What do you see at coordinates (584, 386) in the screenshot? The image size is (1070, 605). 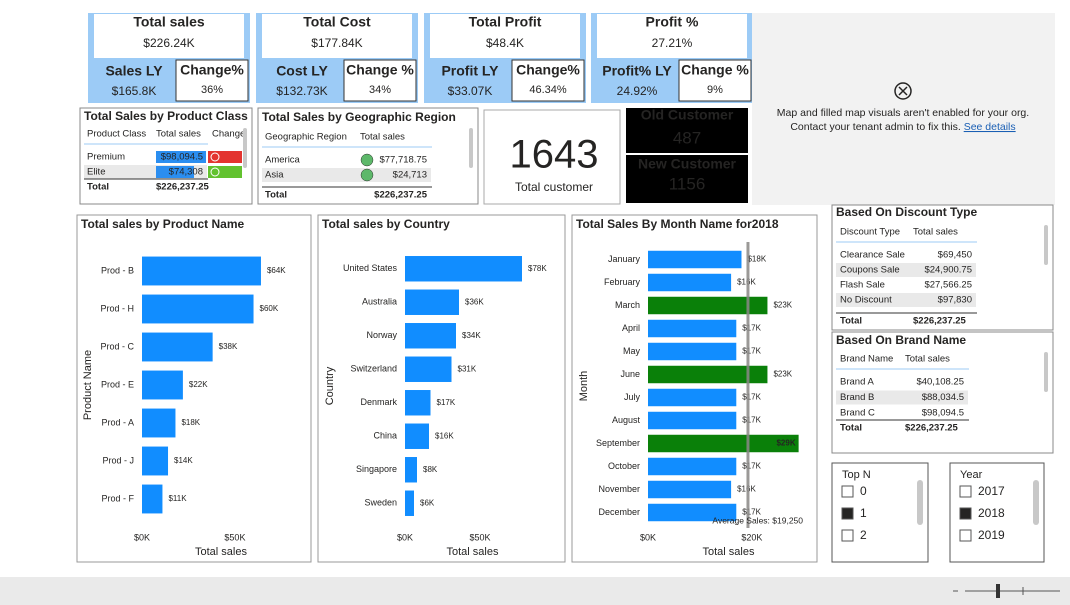 I see `y-axis-title: Month` at bounding box center [584, 386].